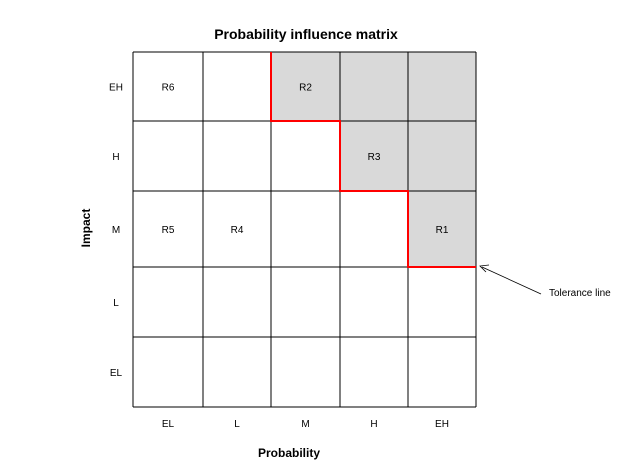 The image size is (641, 471). I want to click on probability-tick: L, so click(237, 424).